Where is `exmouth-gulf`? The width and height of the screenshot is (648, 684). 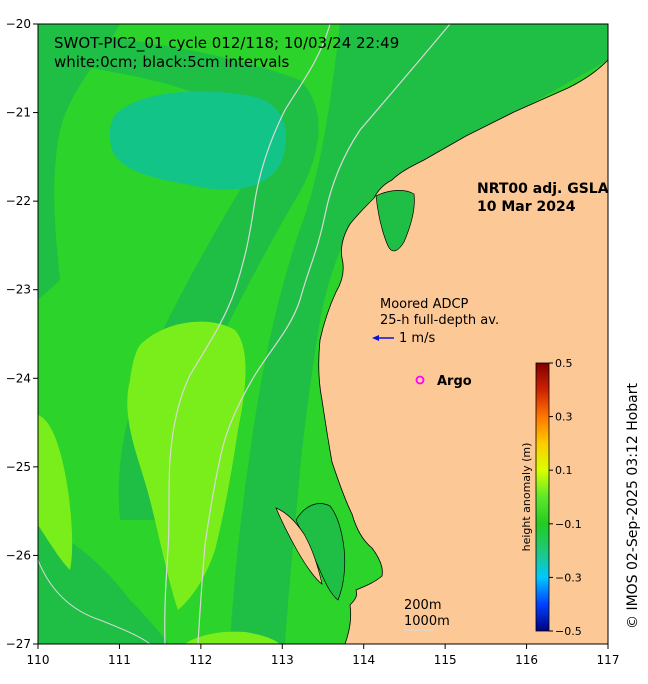 exmouth-gulf is located at coordinates (395, 221).